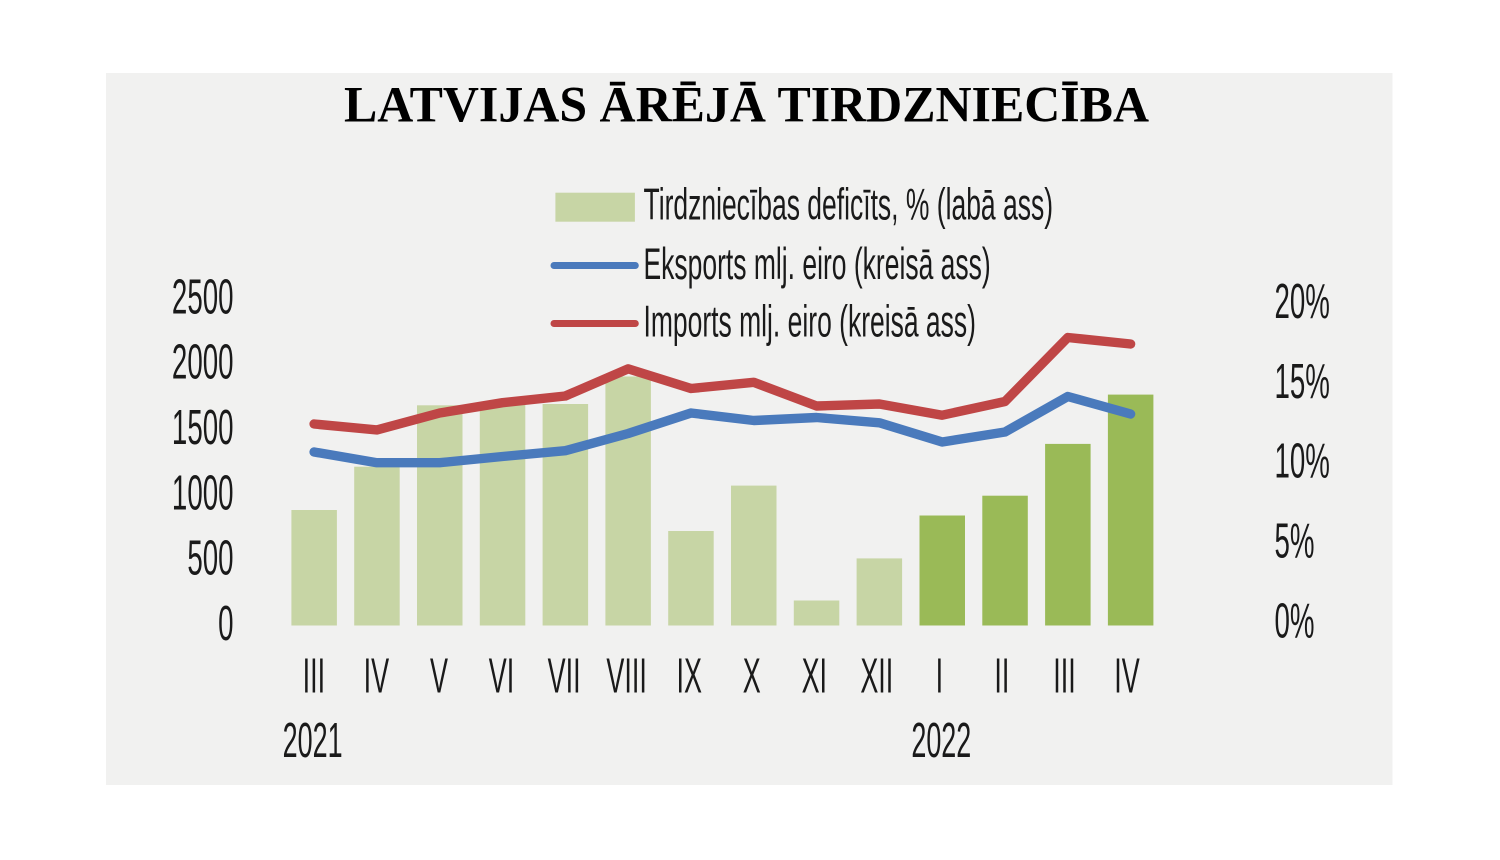  What do you see at coordinates (501, 676) in the screenshot?
I see `svg-text: VI` at bounding box center [501, 676].